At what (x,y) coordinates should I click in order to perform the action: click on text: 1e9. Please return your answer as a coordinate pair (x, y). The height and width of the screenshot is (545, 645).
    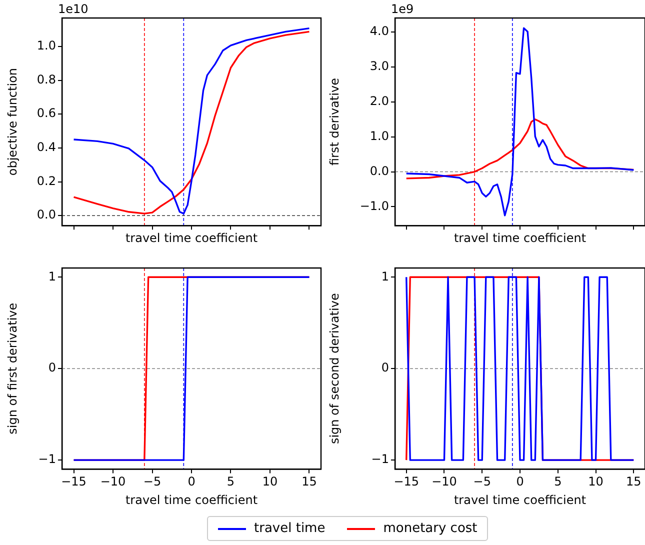
    Looking at the image, I should click on (402, 9).